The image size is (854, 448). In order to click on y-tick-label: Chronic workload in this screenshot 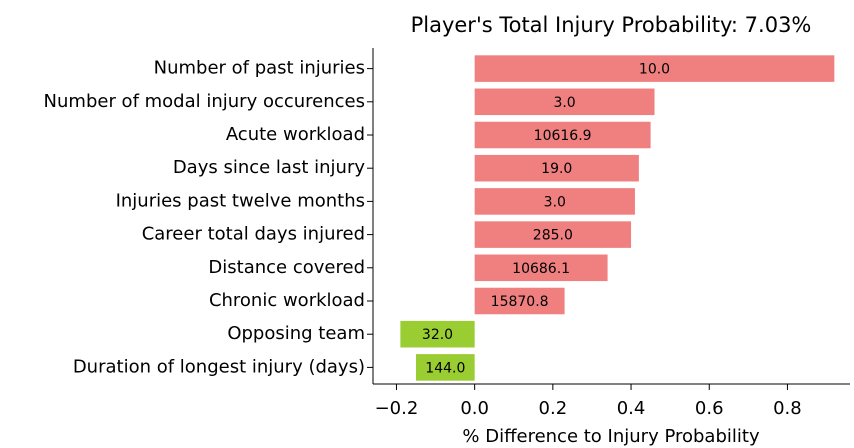, I will do `click(287, 300)`.